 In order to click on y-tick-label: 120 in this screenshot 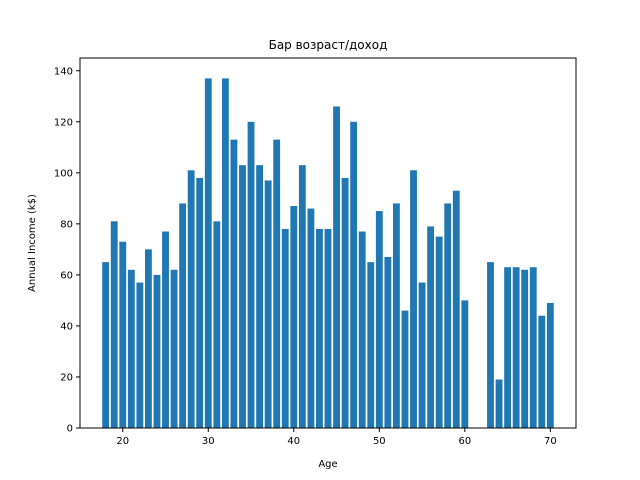, I will do `click(63, 122)`.